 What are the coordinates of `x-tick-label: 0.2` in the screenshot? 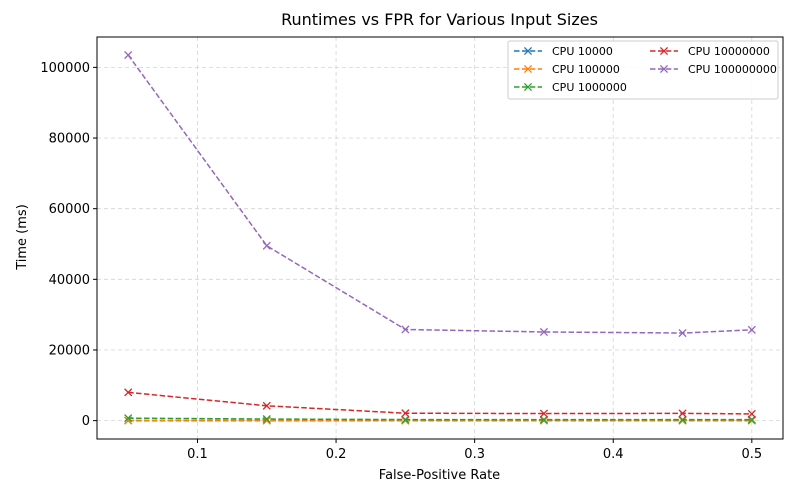 It's located at (336, 454).